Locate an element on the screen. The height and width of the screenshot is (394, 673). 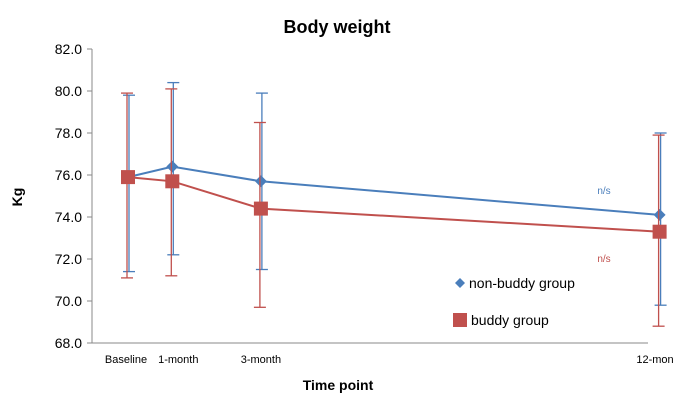
chart-title: Body weight is located at coordinates (337, 27).